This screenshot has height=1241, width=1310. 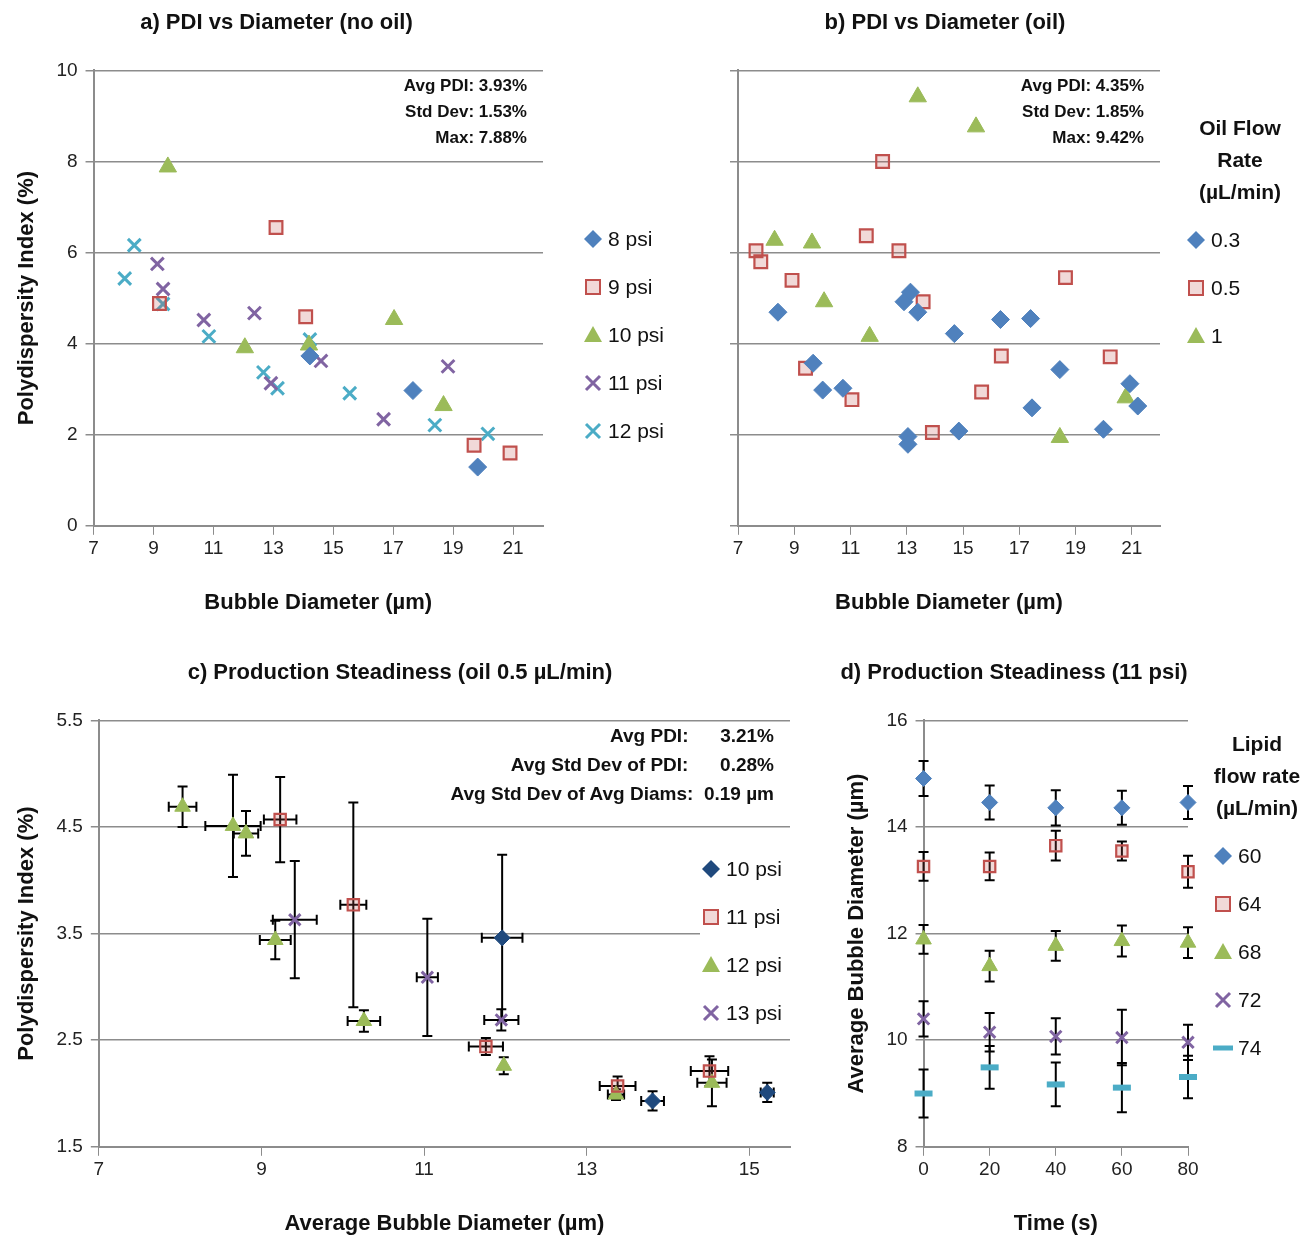 What do you see at coordinates (630, 287) in the screenshot?
I see `legend-label: 9 psi` at bounding box center [630, 287].